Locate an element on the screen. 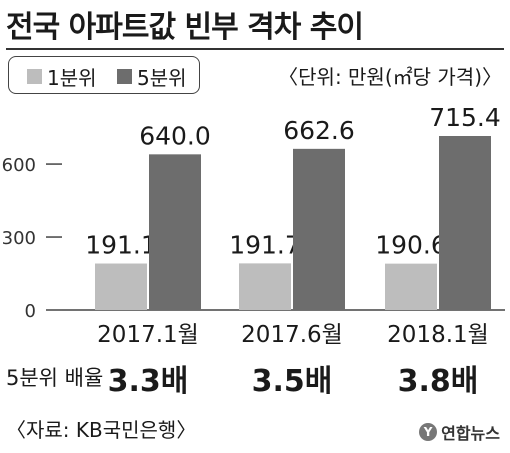 This screenshot has height=453, width=510. unit-note: 〈단위: 만원(㎡당 가격)〉 is located at coordinates (390, 77).